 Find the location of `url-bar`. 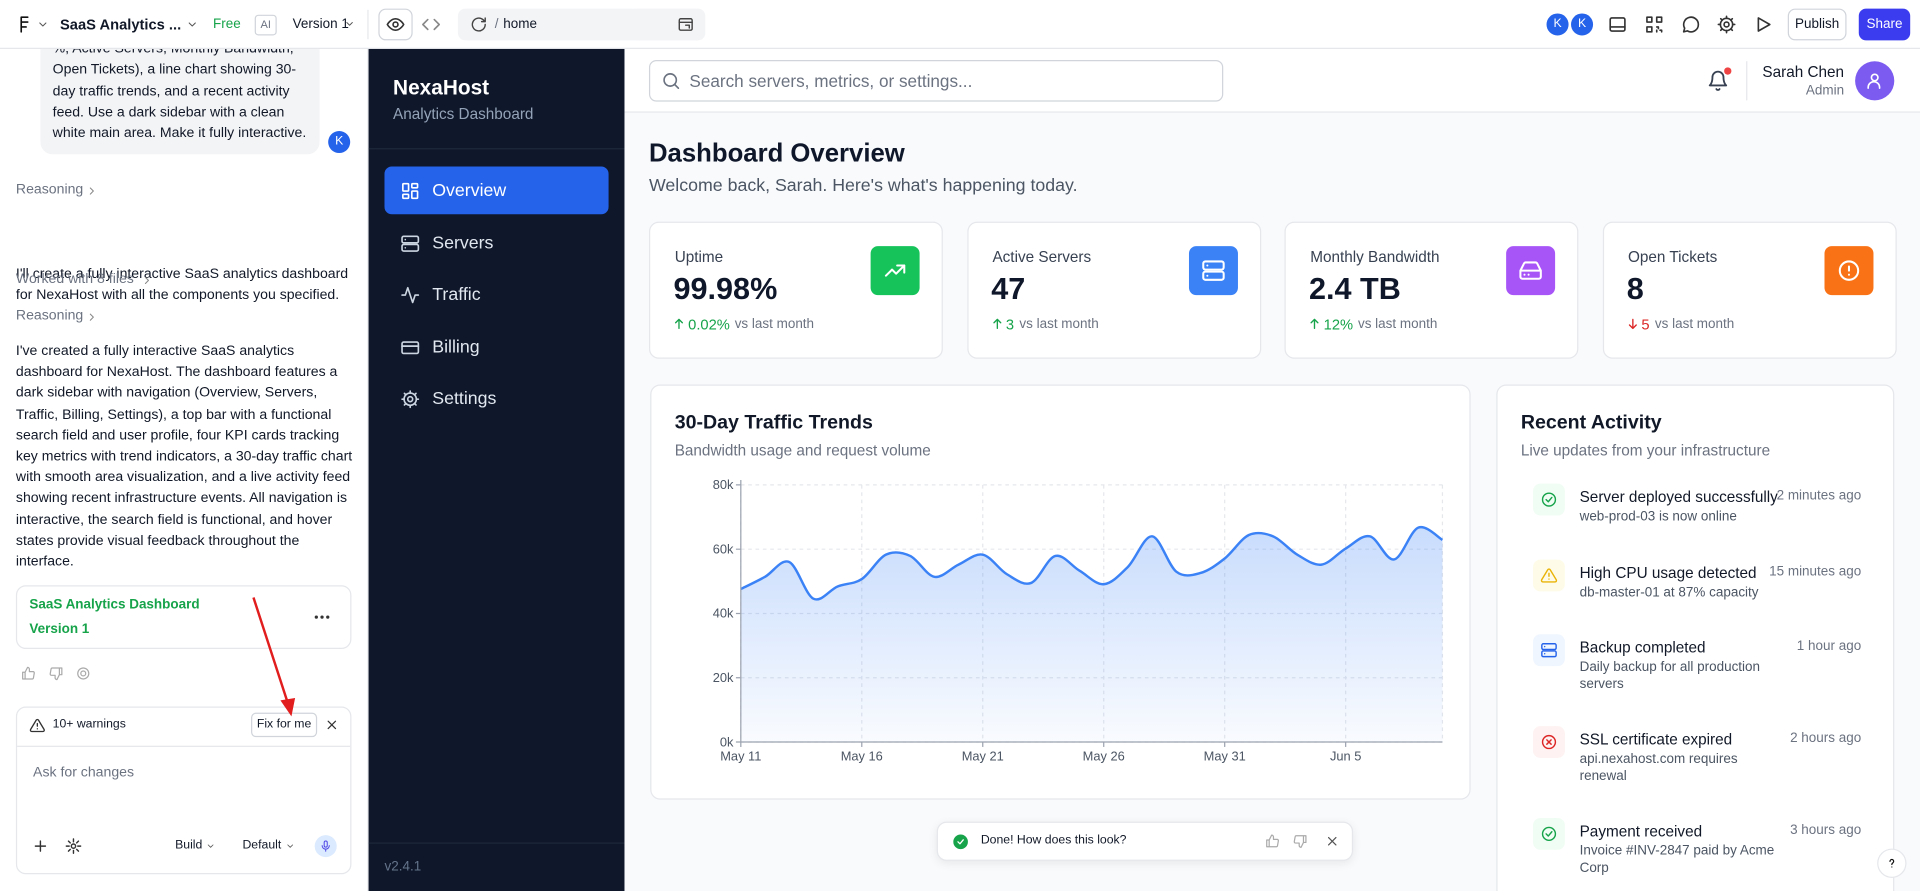

url-bar is located at coordinates (581, 24).